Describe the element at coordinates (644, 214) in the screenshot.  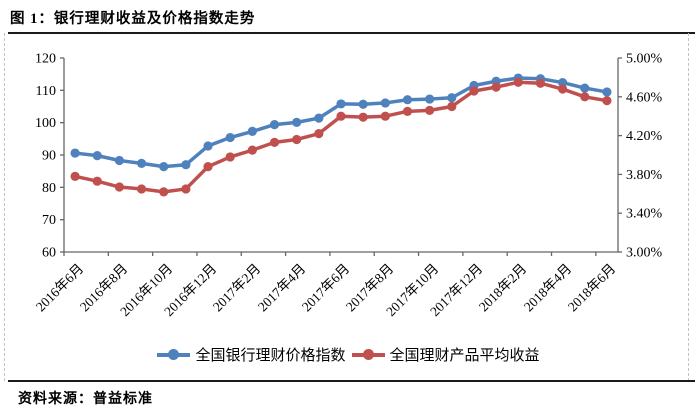
I see `right-axis-label: 3.40%` at that location.